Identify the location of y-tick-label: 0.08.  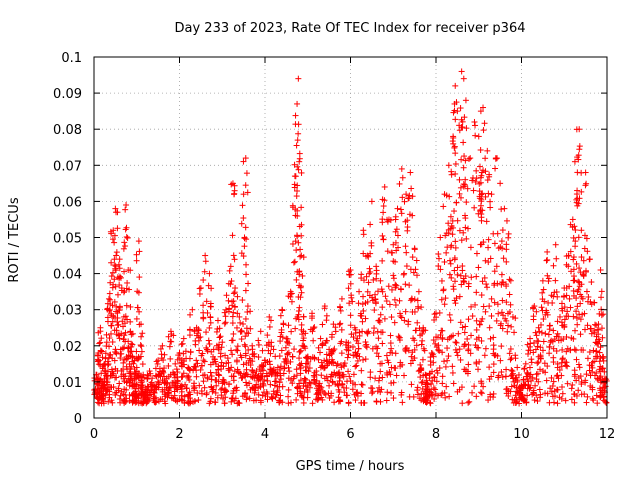
(67, 130).